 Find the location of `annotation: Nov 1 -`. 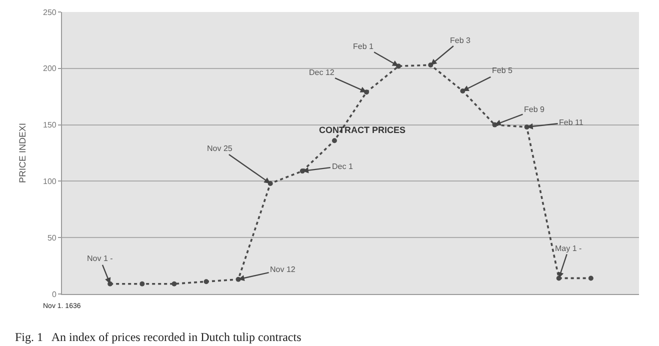

annotation: Nov 1 - is located at coordinates (100, 258).